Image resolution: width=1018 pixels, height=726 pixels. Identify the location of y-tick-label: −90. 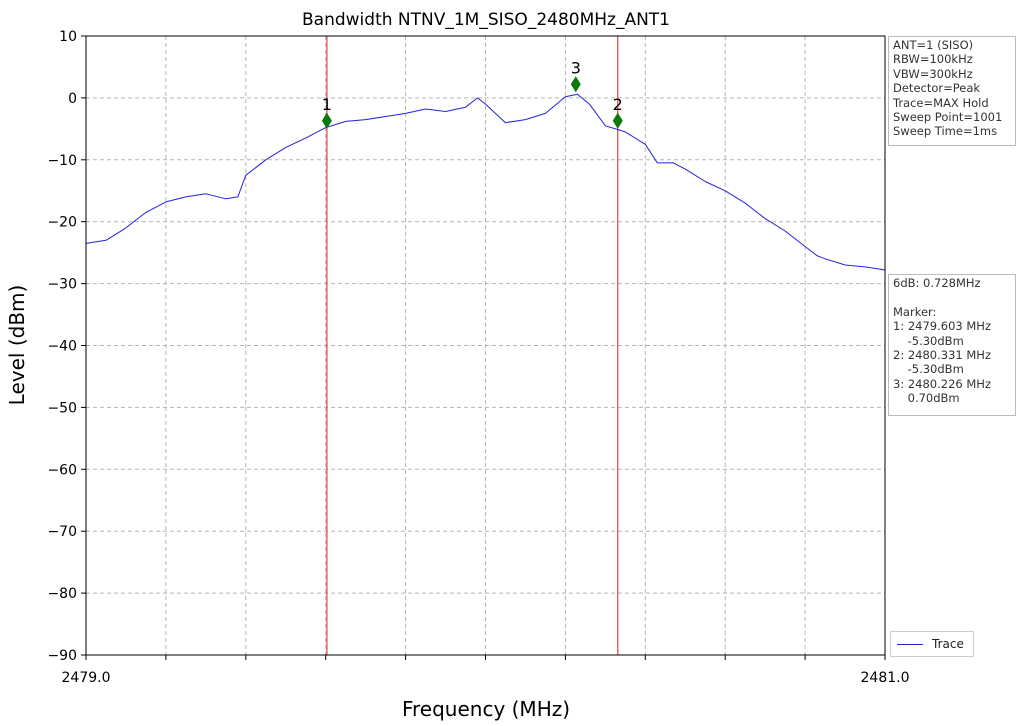
(62, 656).